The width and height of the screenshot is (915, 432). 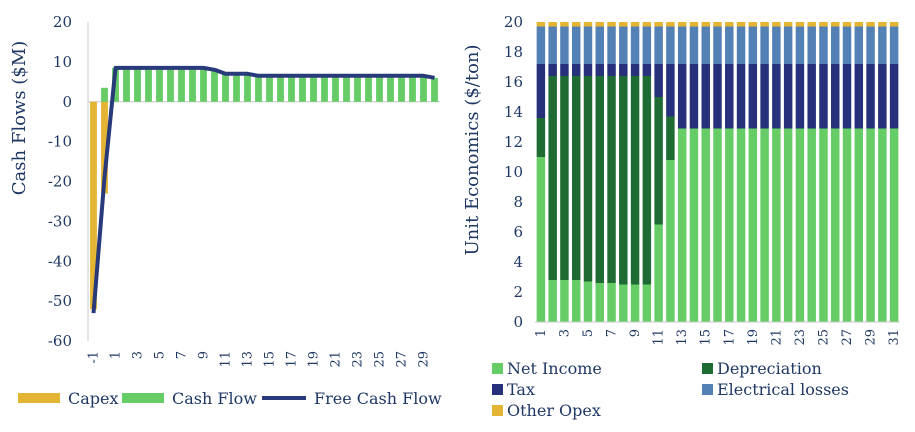 What do you see at coordinates (19, 118) in the screenshot?
I see `left-y-axis-label: Cash Flows ($M)` at bounding box center [19, 118].